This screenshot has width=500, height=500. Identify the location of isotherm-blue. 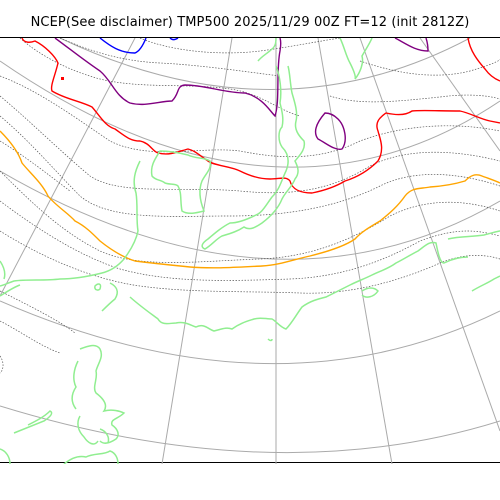
(139, 46).